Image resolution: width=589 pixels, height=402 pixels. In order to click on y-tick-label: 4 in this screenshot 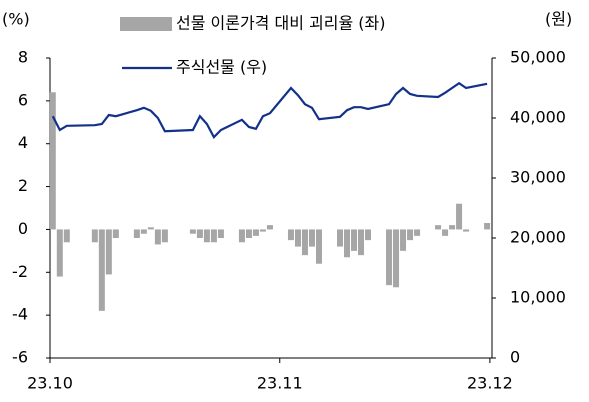, I will do `click(23, 142)`.